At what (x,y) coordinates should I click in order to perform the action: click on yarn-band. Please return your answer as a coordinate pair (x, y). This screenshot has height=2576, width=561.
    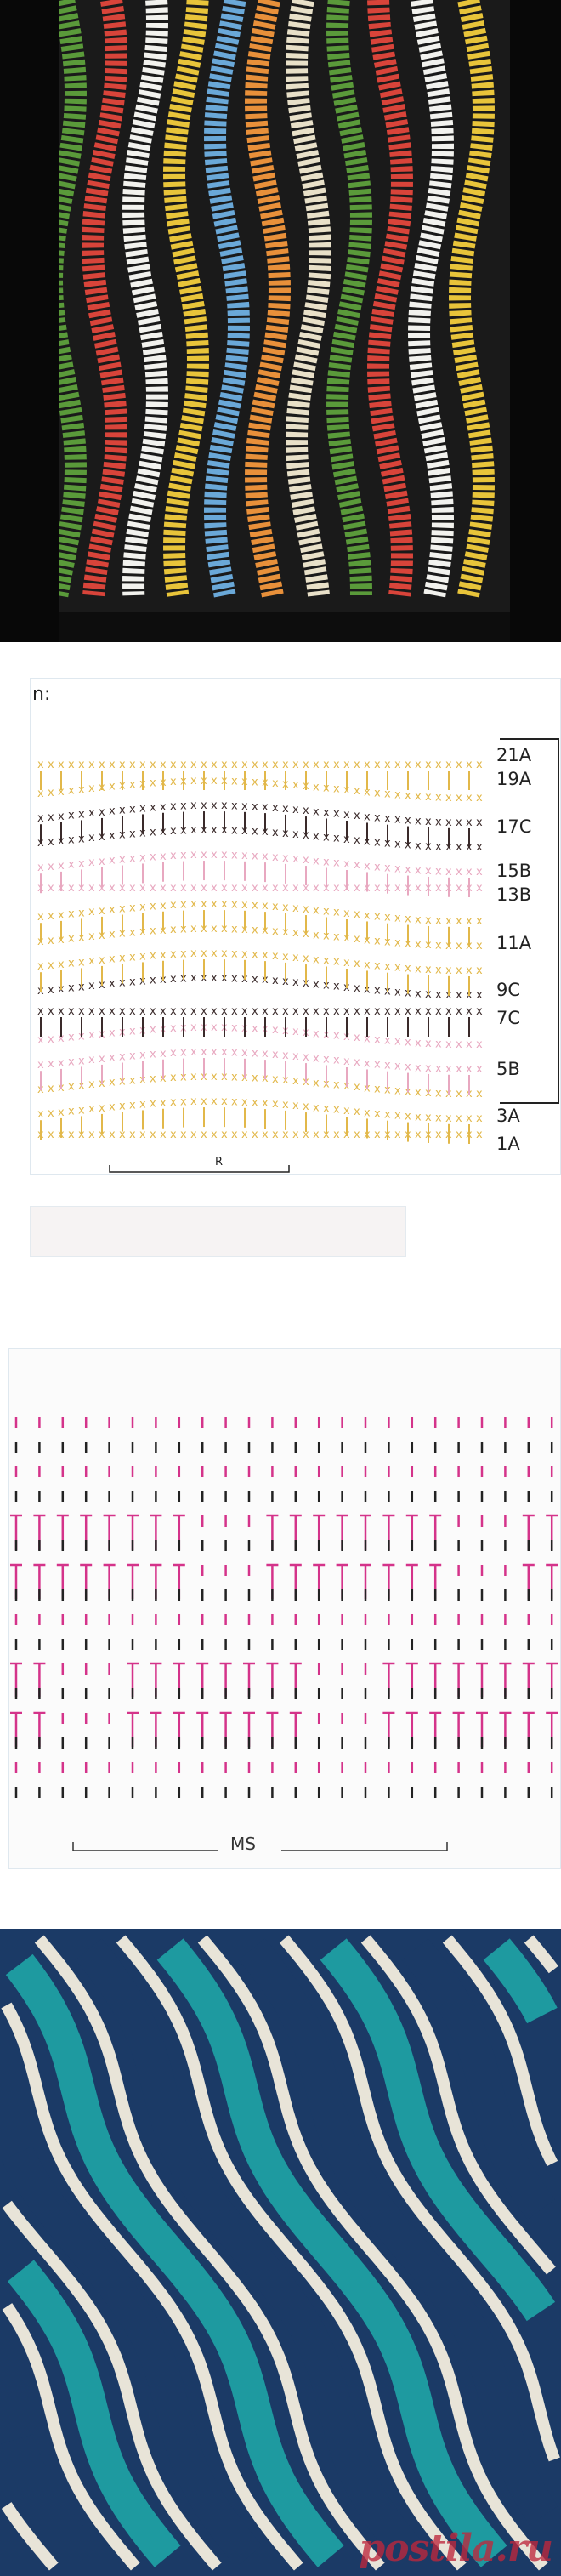
    Looking at the image, I should click on (438, 2130).